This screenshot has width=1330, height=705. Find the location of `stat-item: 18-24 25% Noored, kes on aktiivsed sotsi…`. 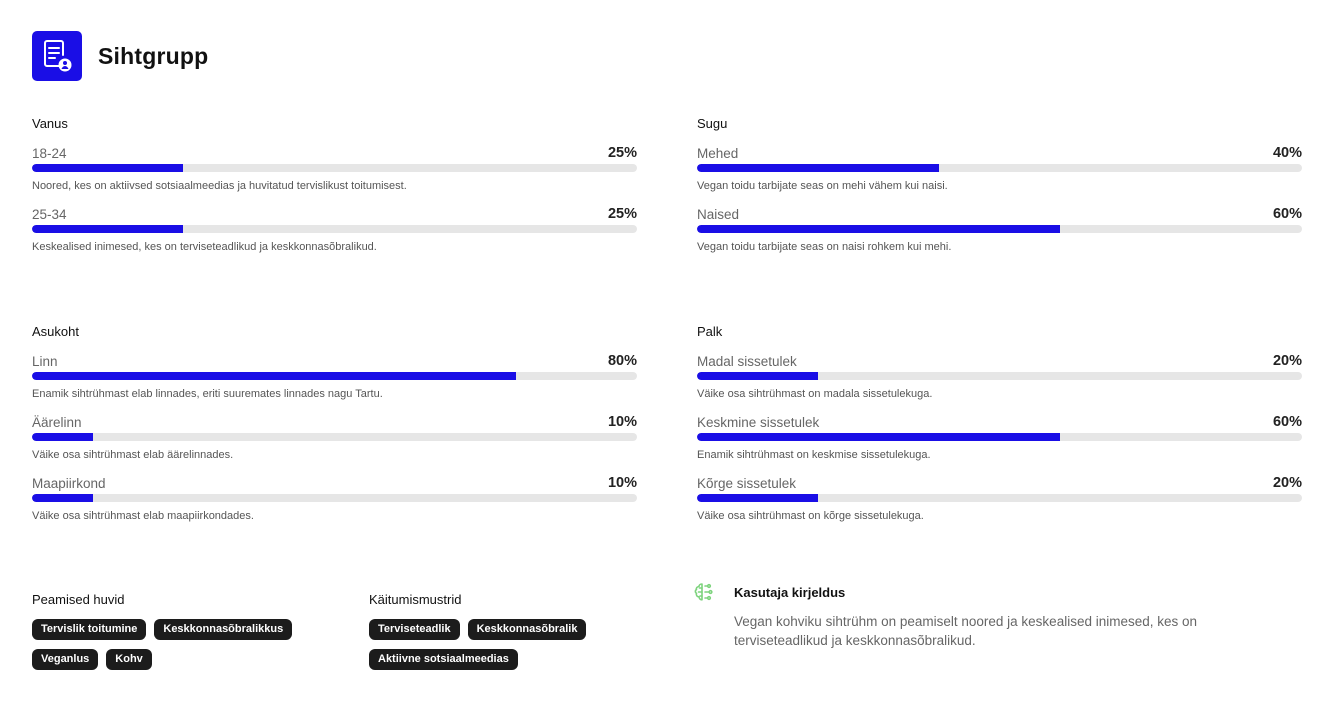

stat-item: 18-24 25% Noored, kes on aktiivsed sotsi… is located at coordinates (334, 168).